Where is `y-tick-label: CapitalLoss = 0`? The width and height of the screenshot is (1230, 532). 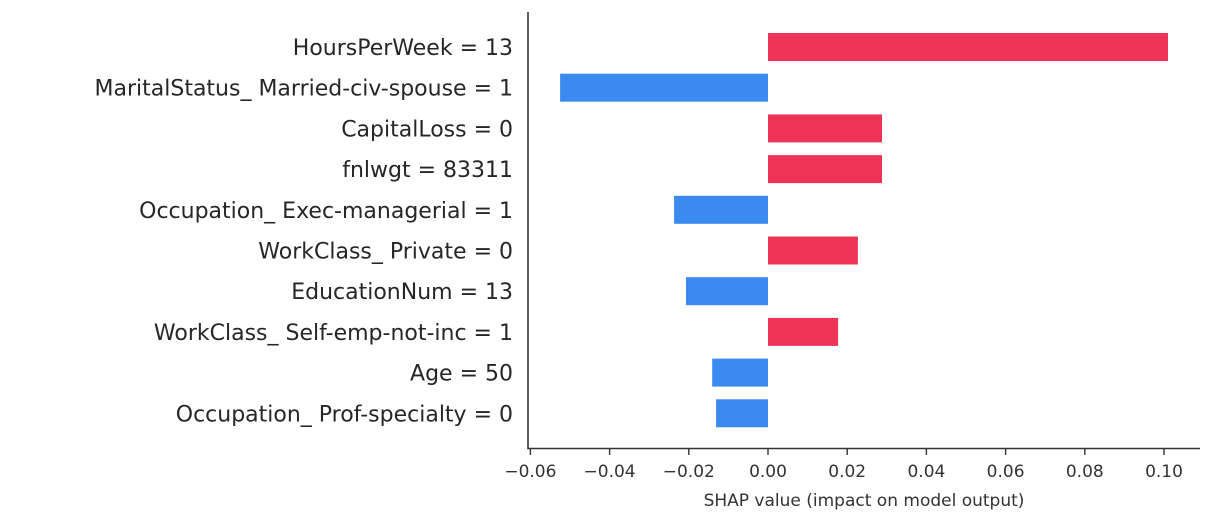 y-tick-label: CapitalLoss = 0 is located at coordinates (427, 129).